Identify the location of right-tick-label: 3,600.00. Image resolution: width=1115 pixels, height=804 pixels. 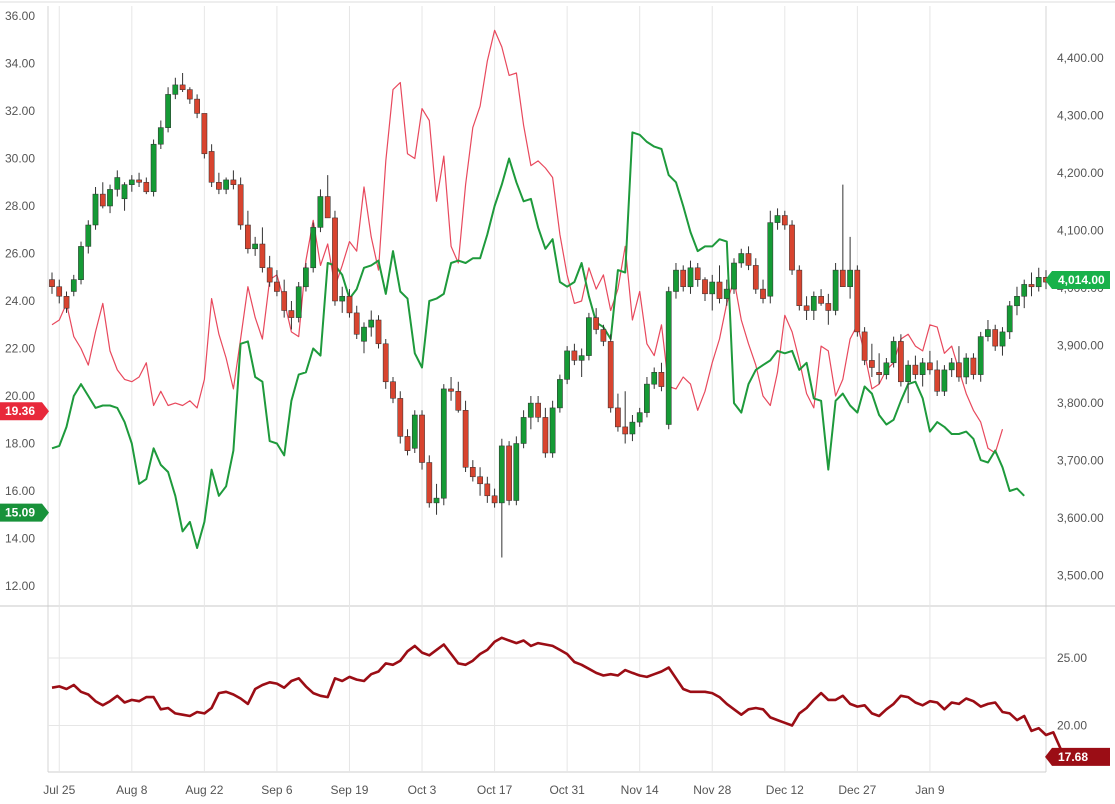
(1080, 518).